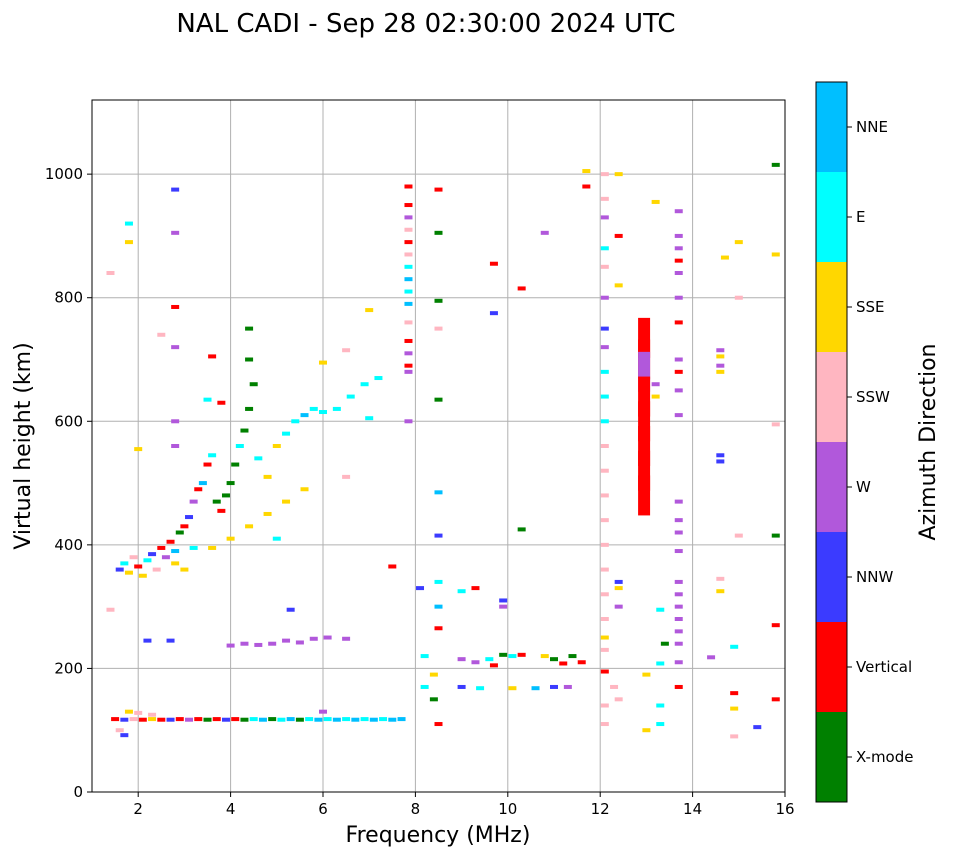 The image size is (958, 857). Describe the element at coordinates (323, 809) in the screenshot. I see `x-tick-label: 6` at that location.